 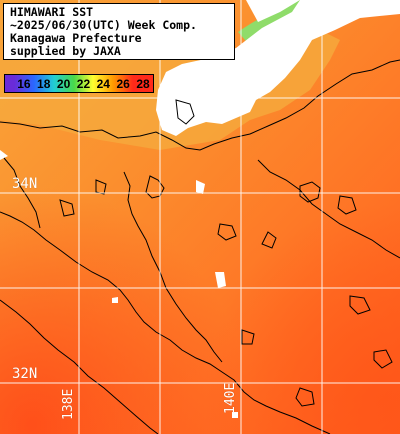 What do you see at coordinates (68, 404) in the screenshot?
I see `longitude-label-138e: 138E` at bounding box center [68, 404].